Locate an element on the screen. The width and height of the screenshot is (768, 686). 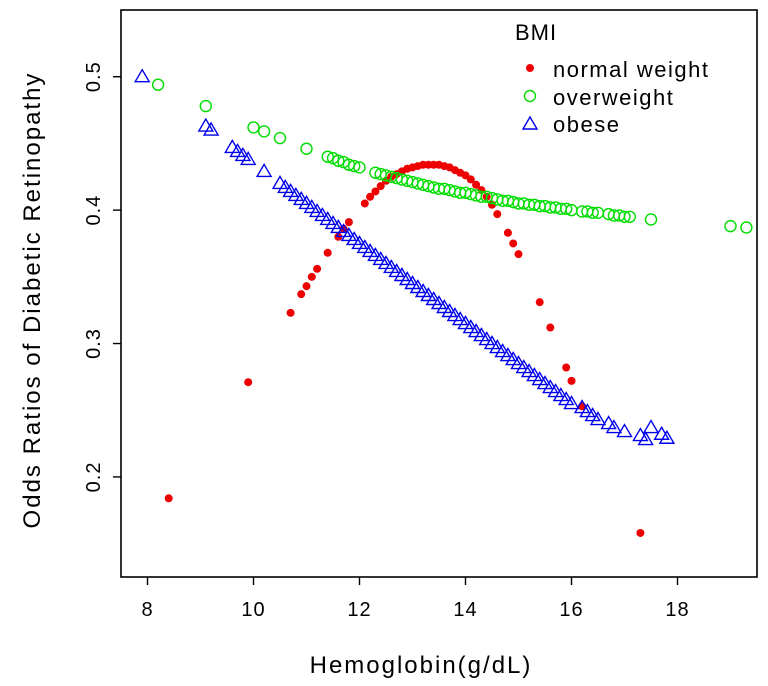
legend-label-obese: obese is located at coordinates (586, 124).